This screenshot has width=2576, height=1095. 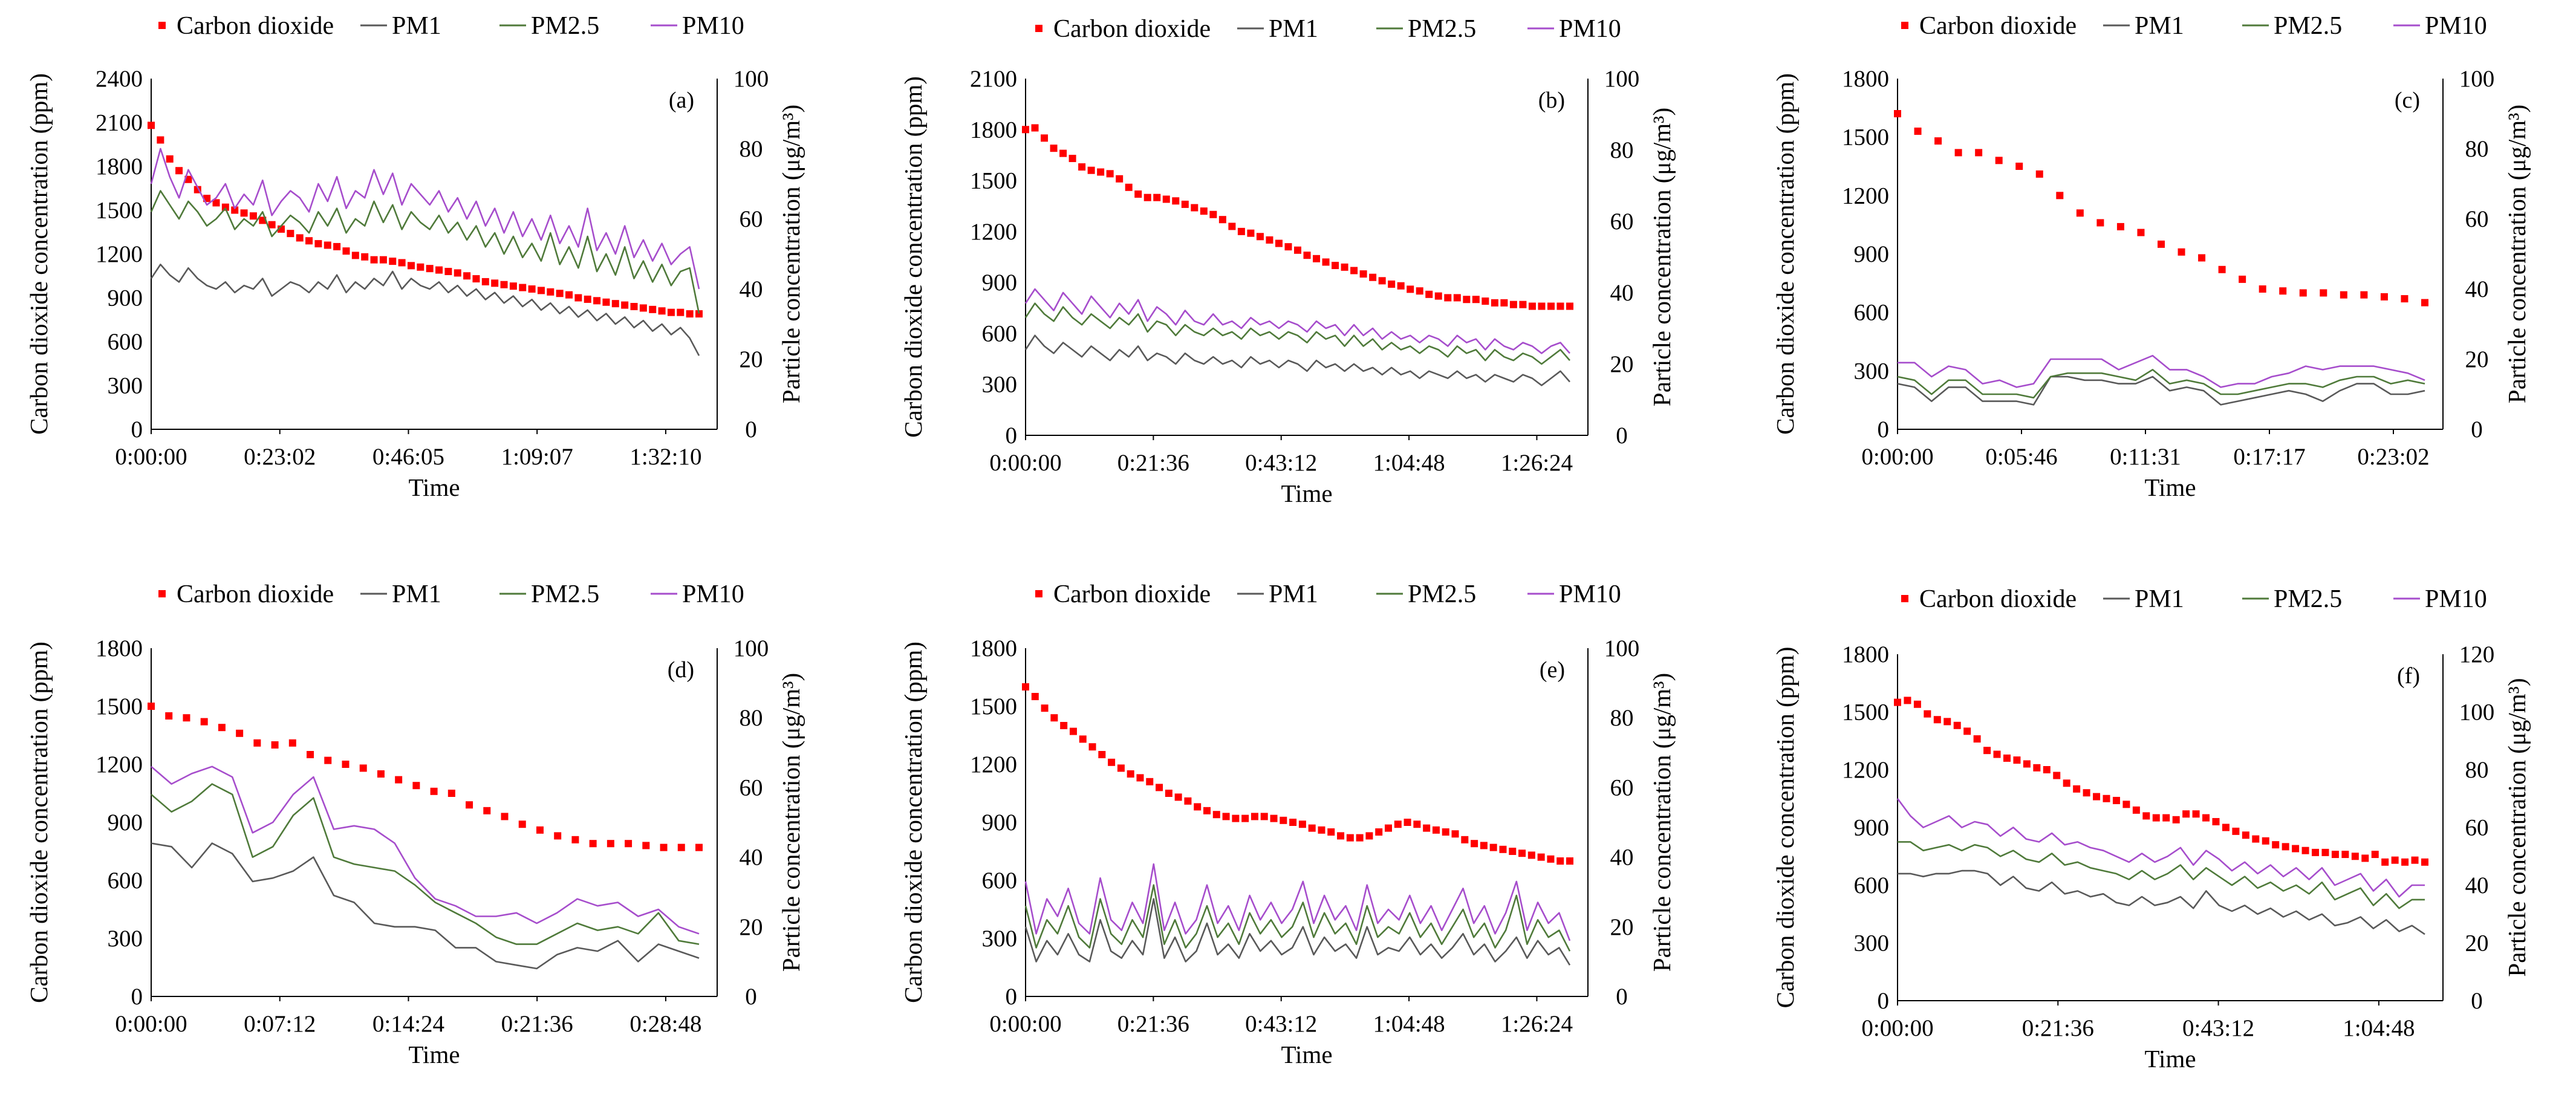 I want to click on y2-tick-label: 0, so click(x=2477, y=1001).